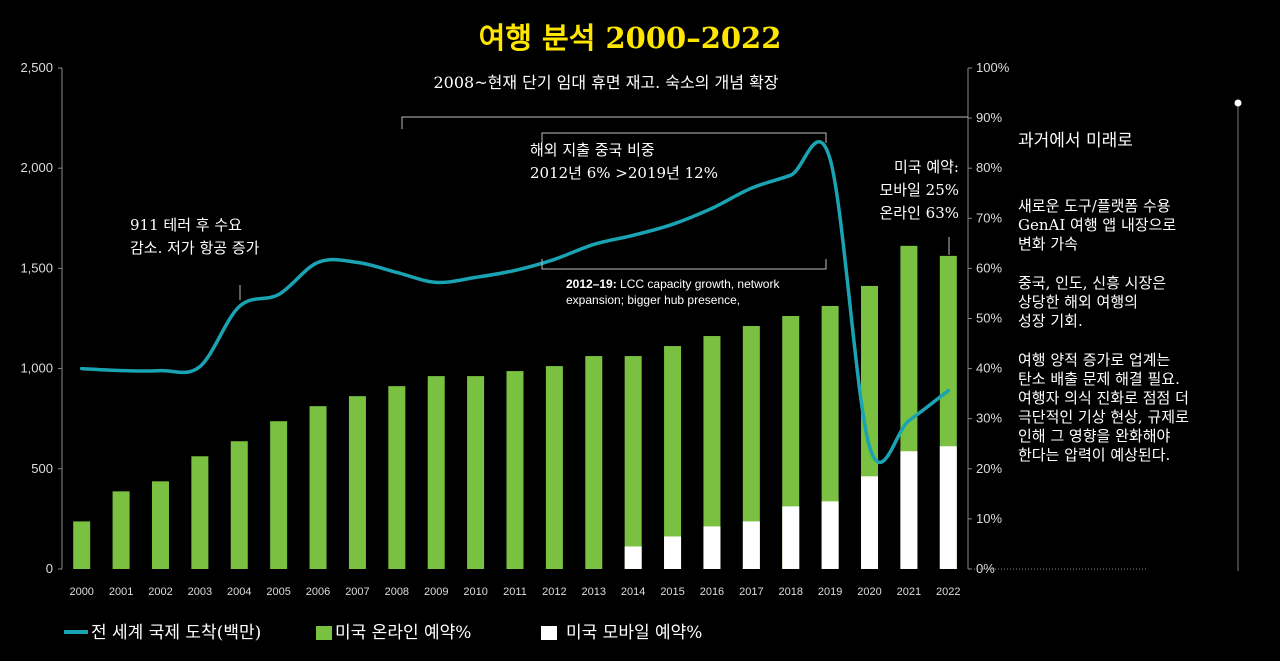 The image size is (1280, 661). I want to click on right-tick-label: 20%, so click(989, 468).